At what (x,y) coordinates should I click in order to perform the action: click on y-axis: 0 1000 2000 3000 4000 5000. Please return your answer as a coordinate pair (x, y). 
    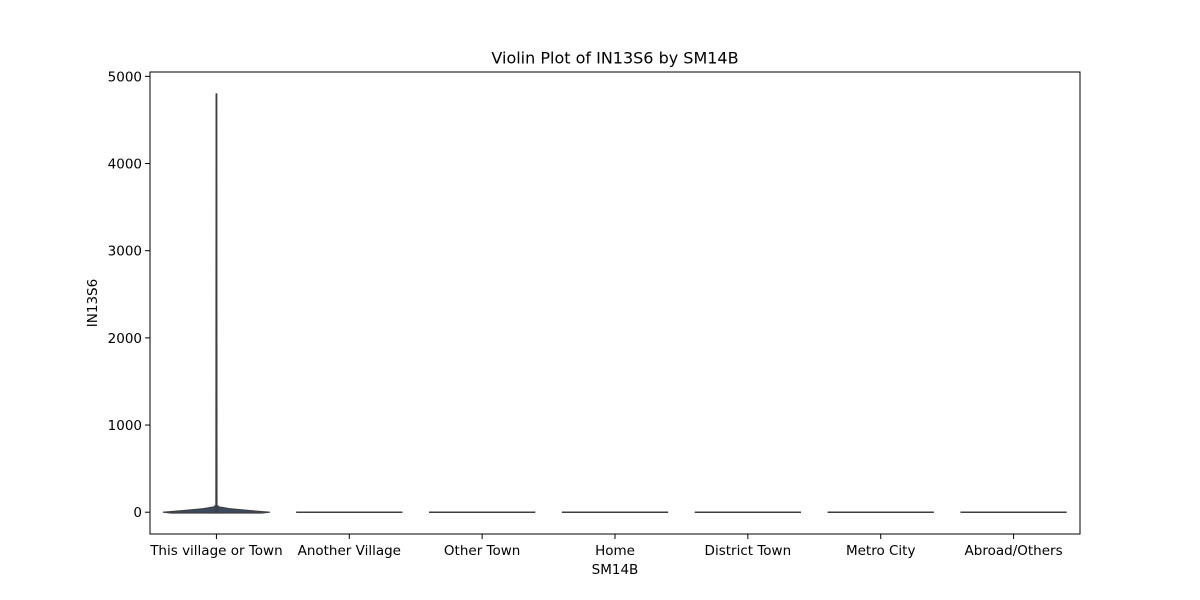
    Looking at the image, I should click on (129, 295).